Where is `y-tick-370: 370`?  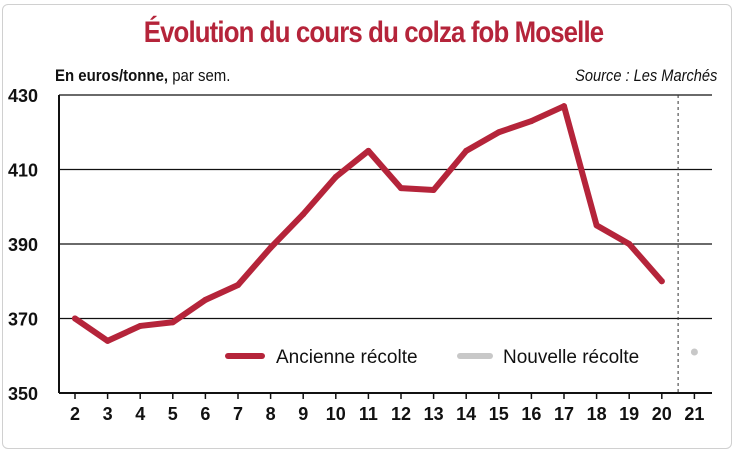
y-tick-370: 370 is located at coordinates (23, 320).